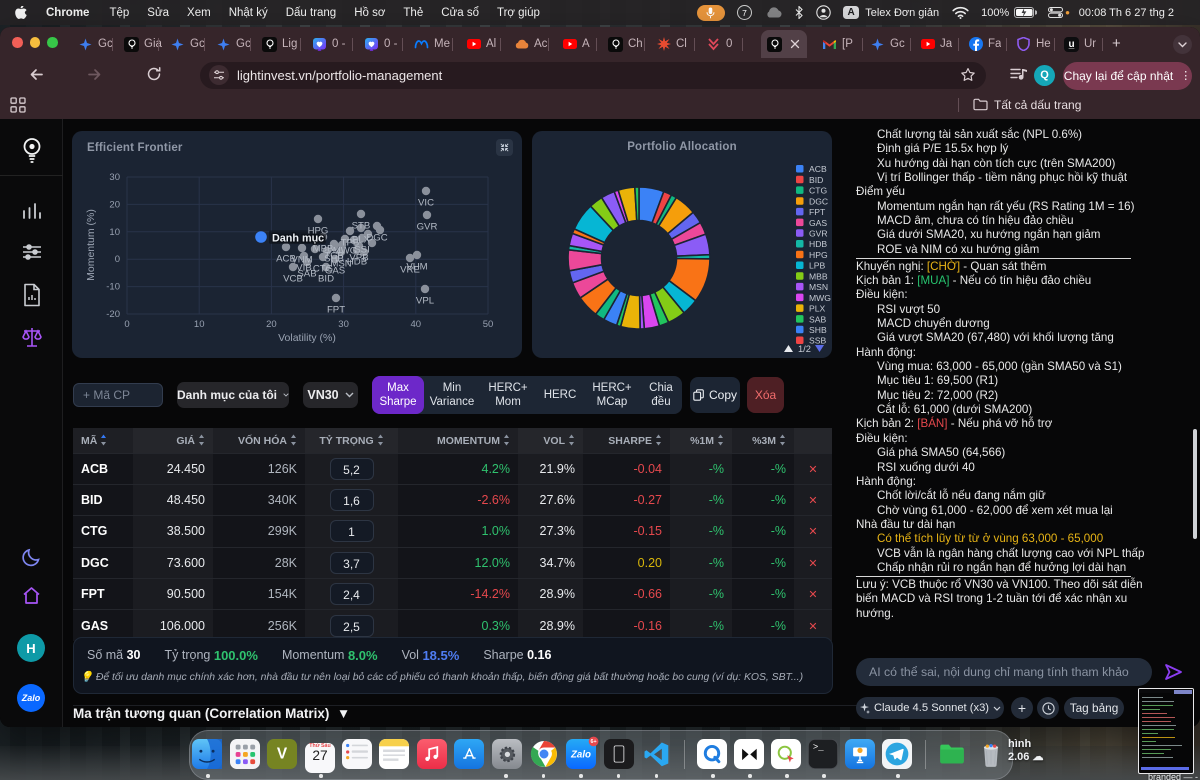  Describe the element at coordinates (301, 260) in the screenshot. I see `svg-text: VNM` at that location.